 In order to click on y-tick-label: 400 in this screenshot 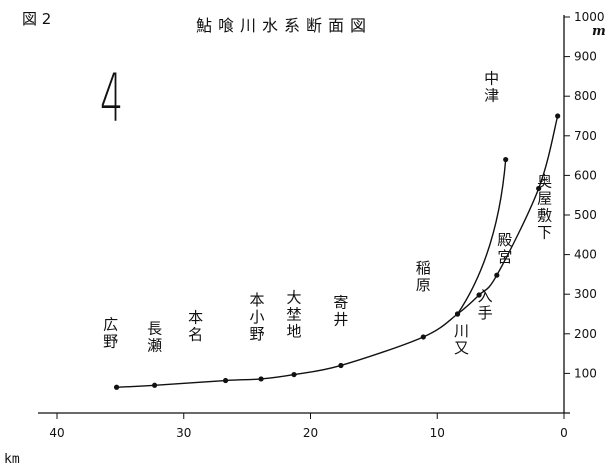, I will do `click(585, 255)`.